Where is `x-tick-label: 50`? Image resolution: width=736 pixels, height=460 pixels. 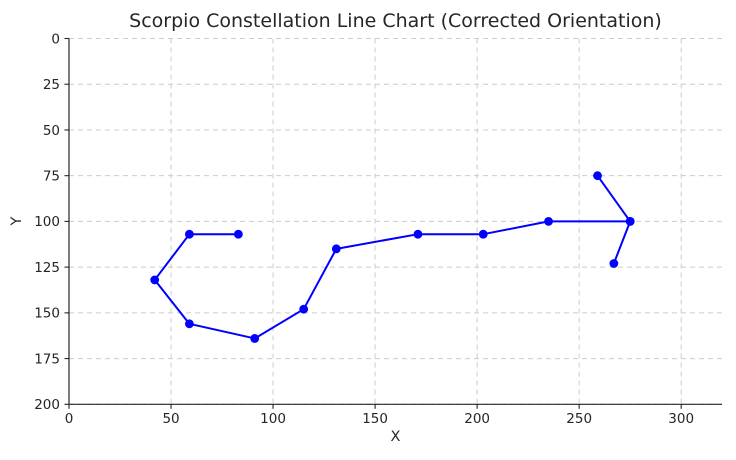 x-tick-label: 50 is located at coordinates (170, 419).